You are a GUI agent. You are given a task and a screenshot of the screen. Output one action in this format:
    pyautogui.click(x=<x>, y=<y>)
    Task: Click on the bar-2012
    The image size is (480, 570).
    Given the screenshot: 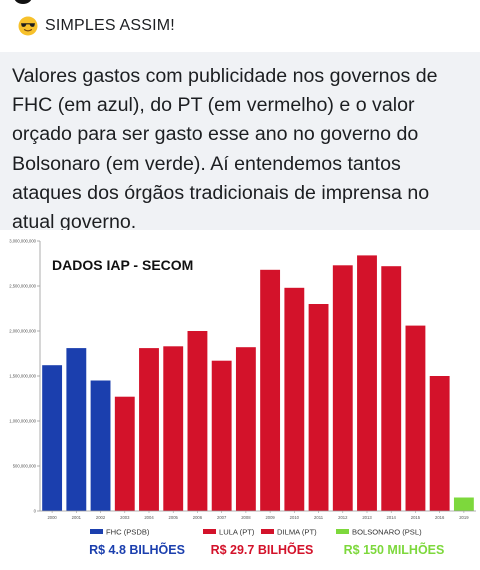 What is the action you would take?
    pyautogui.click(x=342, y=388)
    